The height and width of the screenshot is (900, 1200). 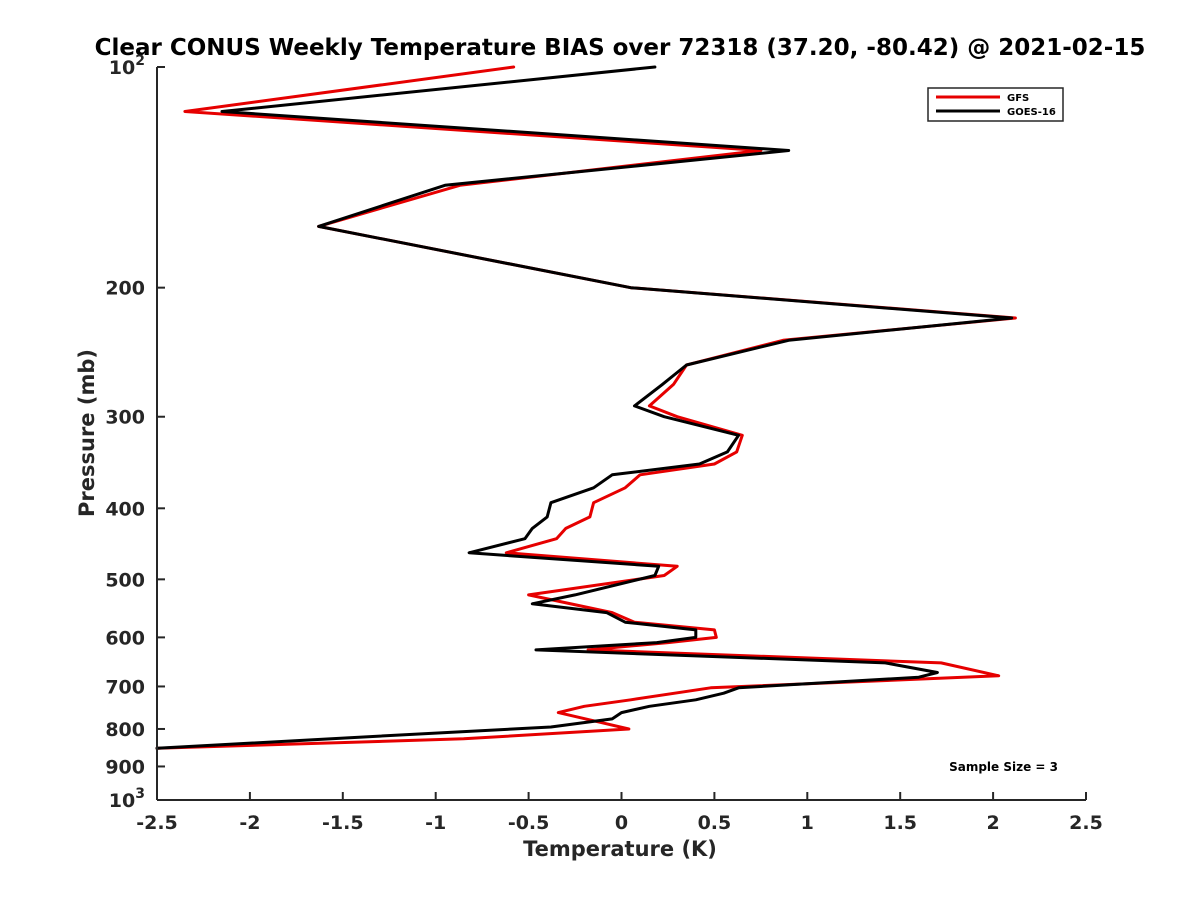 I want to click on x-tick-label: -0.5, so click(x=529, y=823).